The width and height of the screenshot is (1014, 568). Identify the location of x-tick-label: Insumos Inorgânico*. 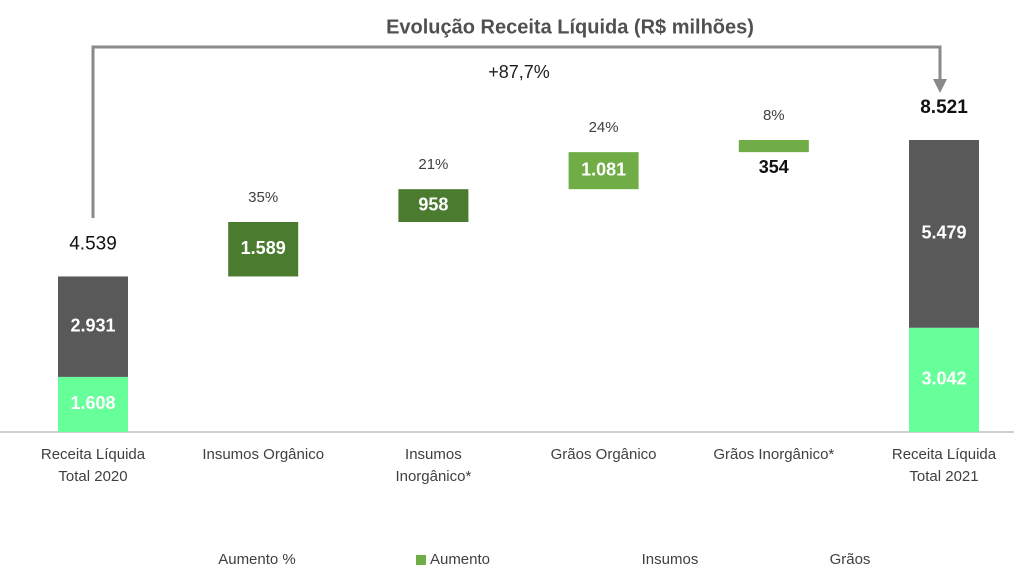
(433, 465).